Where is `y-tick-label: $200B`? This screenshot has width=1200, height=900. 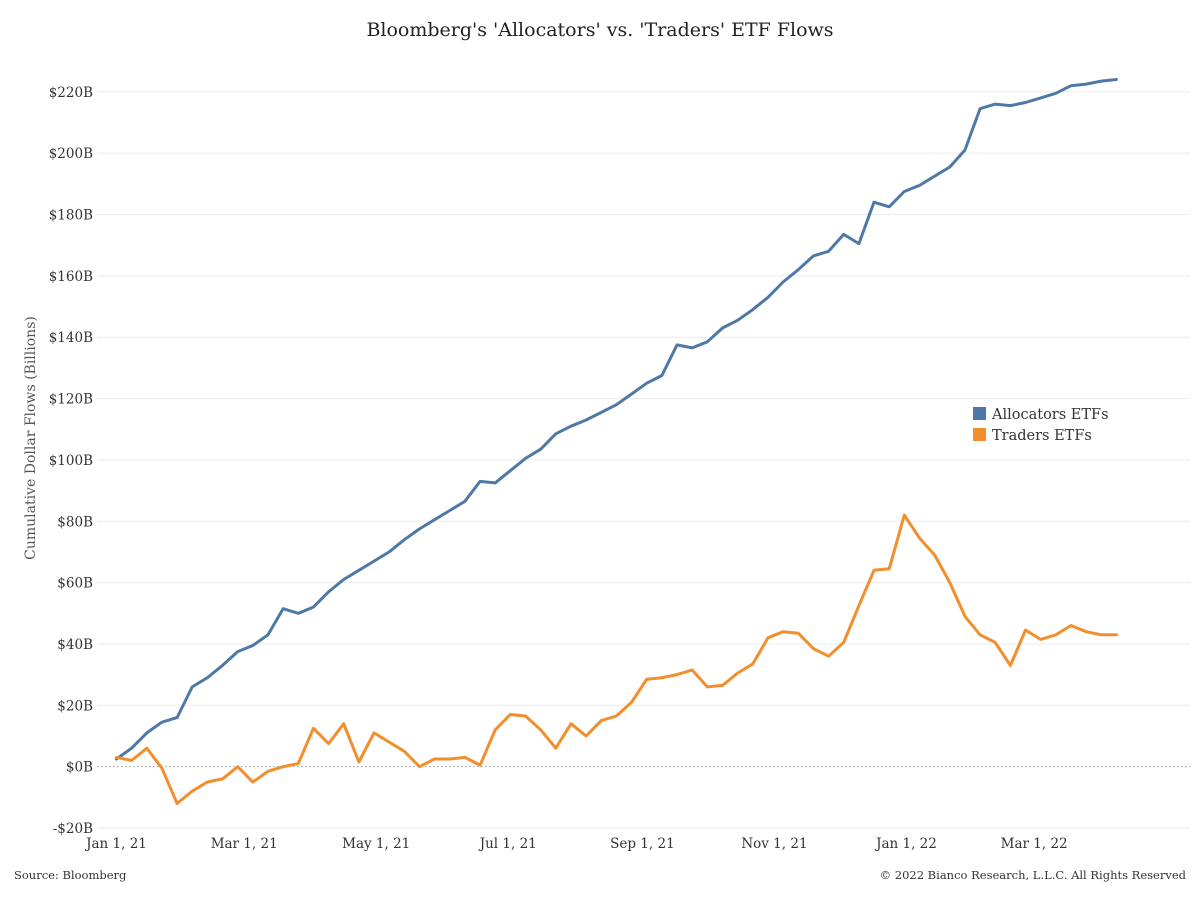 y-tick-label: $200B is located at coordinates (71, 154).